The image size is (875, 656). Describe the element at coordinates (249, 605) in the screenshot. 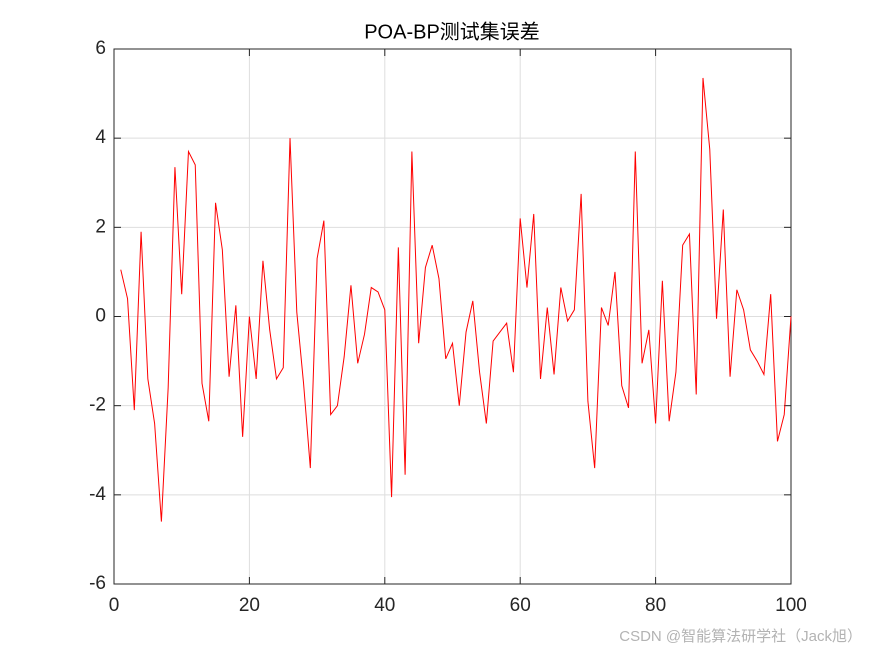

I see `x-tick-label: 20` at that location.